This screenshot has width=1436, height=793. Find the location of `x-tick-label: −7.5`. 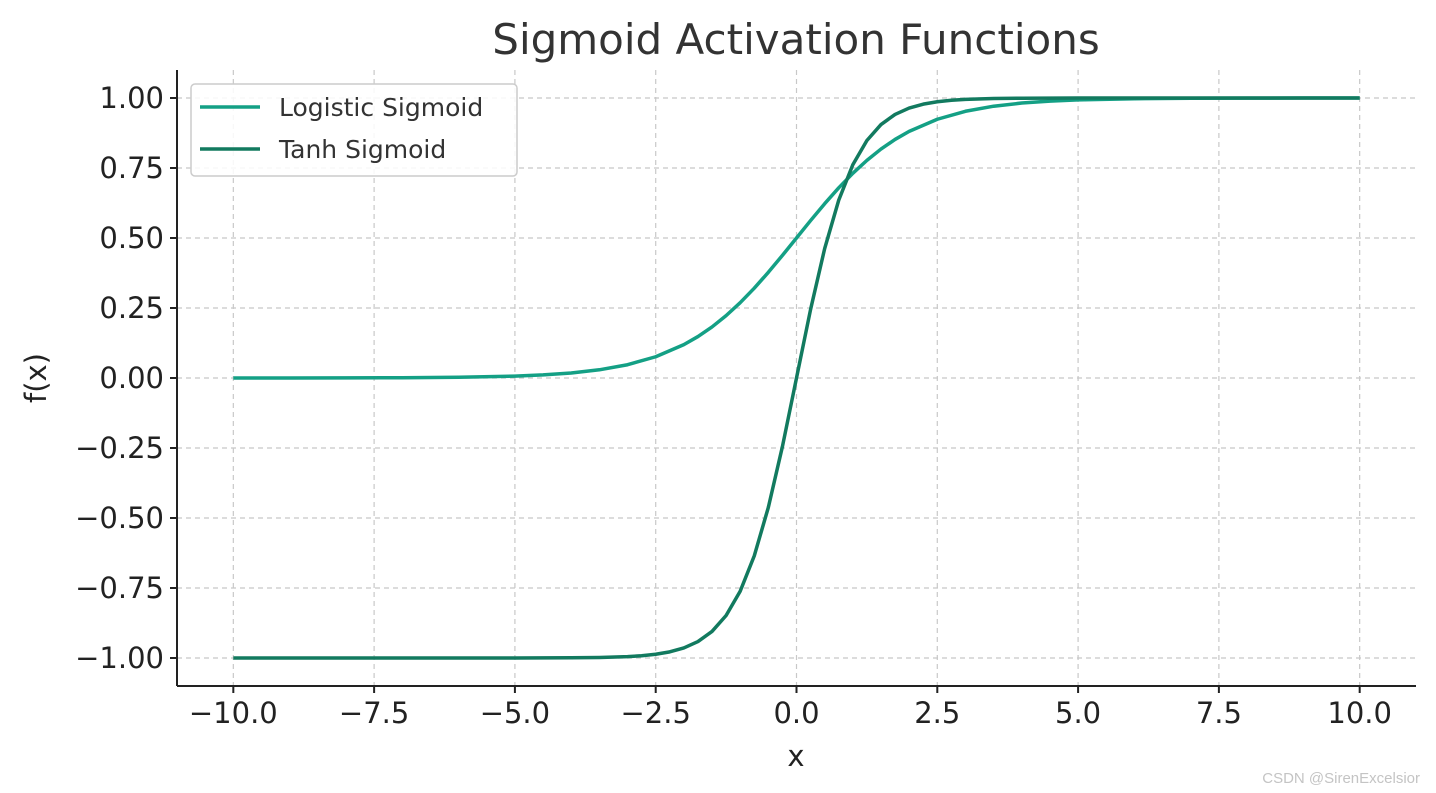

x-tick-label: −7.5 is located at coordinates (374, 713).